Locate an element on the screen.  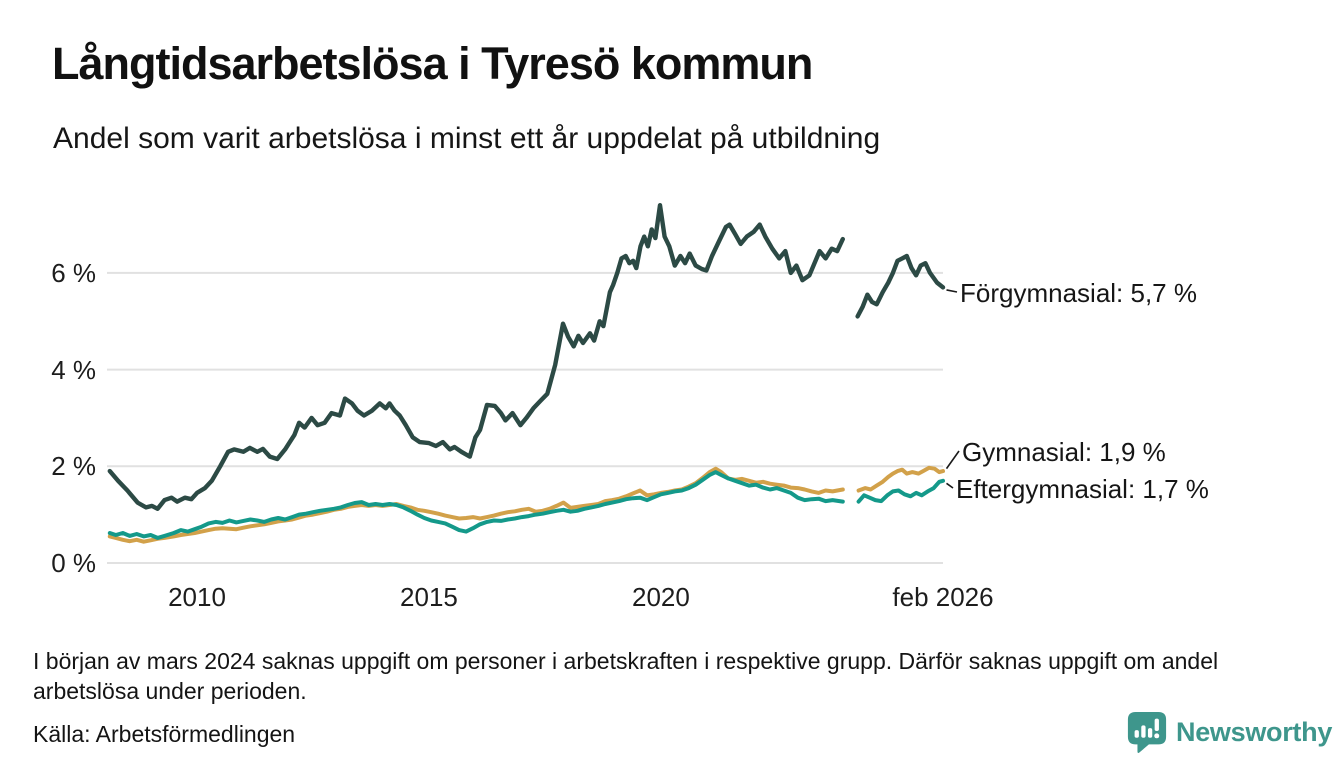
series-end-label-eftergymnasial: Eftergymnasial: 1,7 % is located at coordinates (1082, 489).